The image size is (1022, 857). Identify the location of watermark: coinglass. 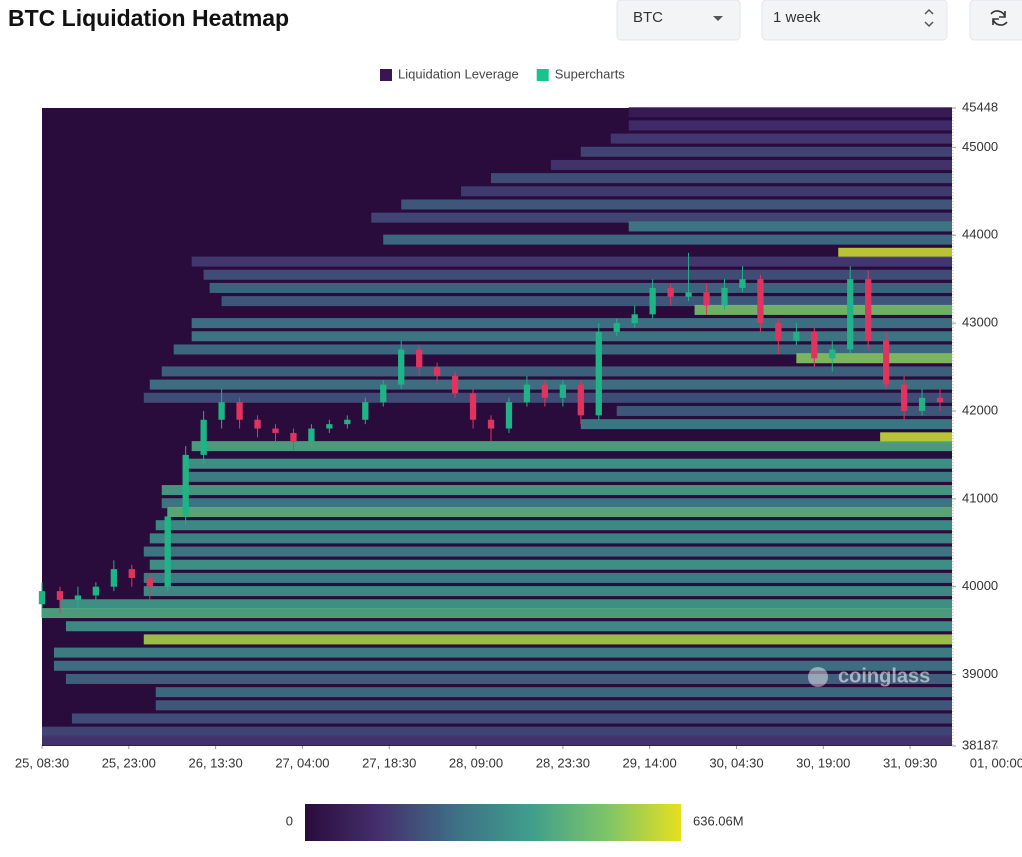
(884, 676).